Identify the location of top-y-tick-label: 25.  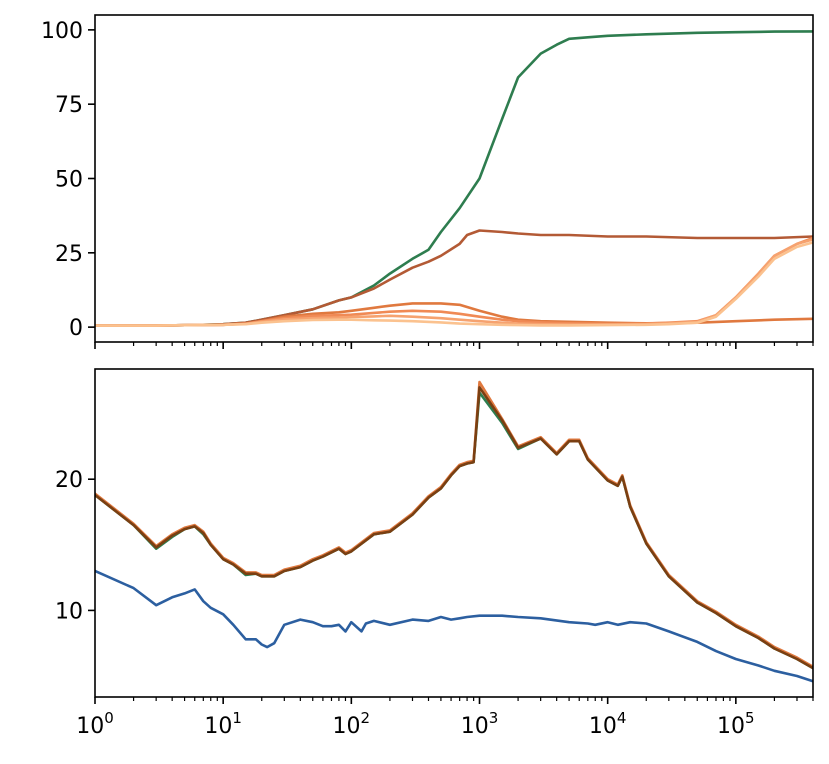
(69, 254).